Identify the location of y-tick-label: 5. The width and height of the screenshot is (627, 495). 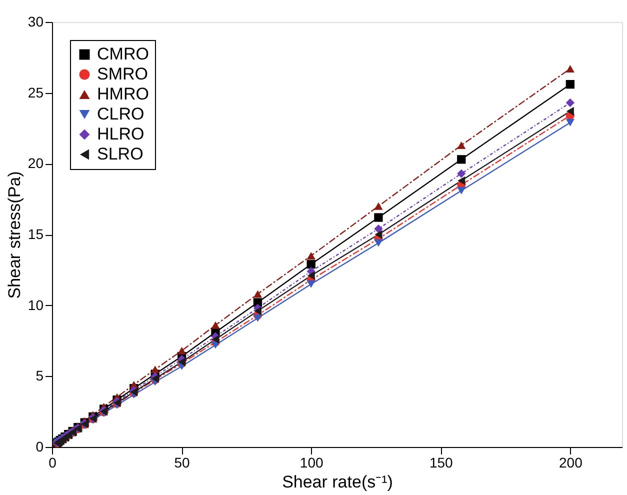
(40, 376).